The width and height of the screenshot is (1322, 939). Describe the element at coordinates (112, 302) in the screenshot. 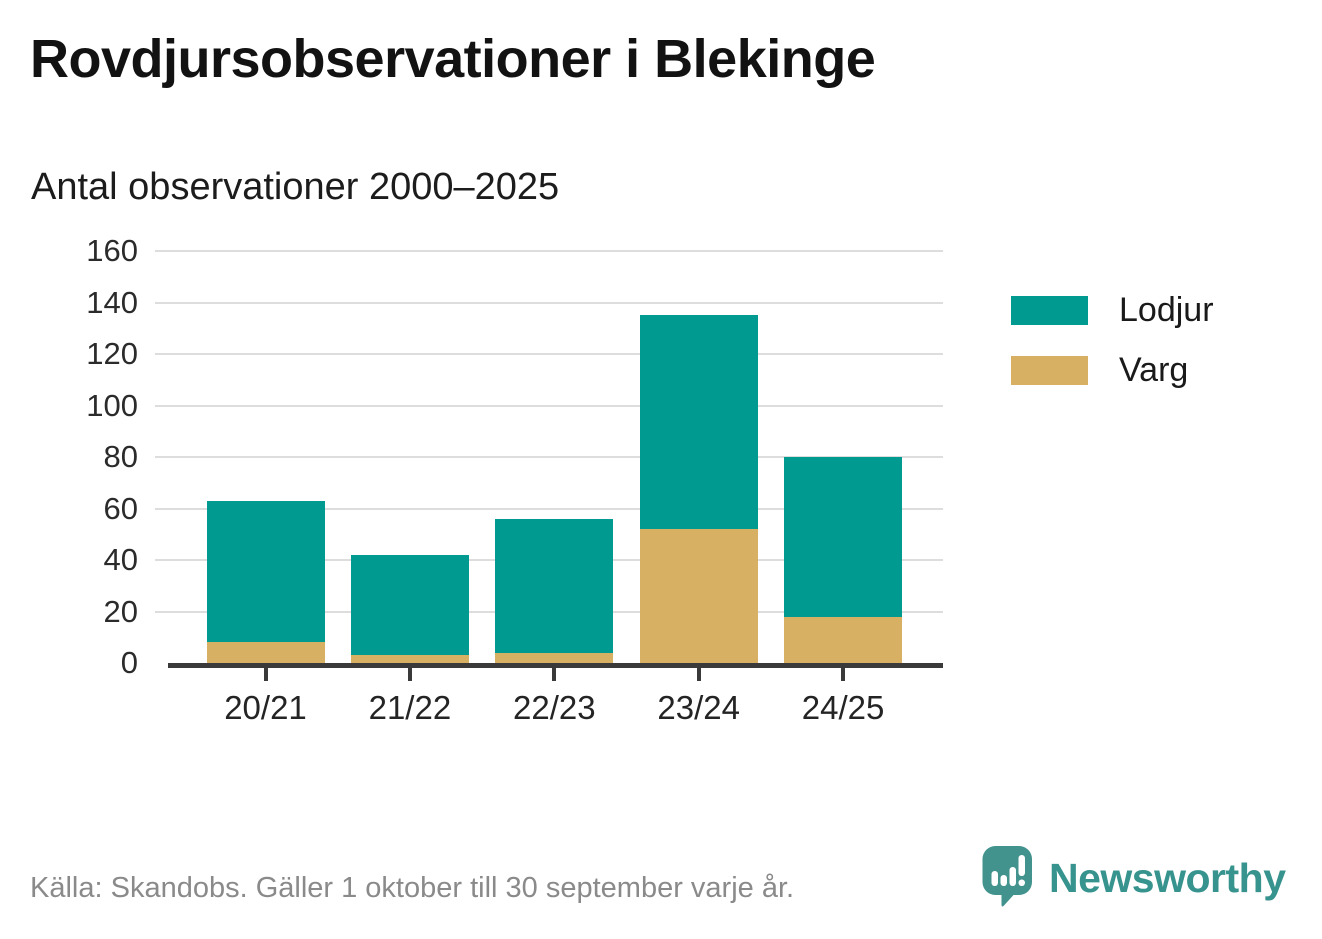

I see `y-axis-tick-label: 140` at that location.